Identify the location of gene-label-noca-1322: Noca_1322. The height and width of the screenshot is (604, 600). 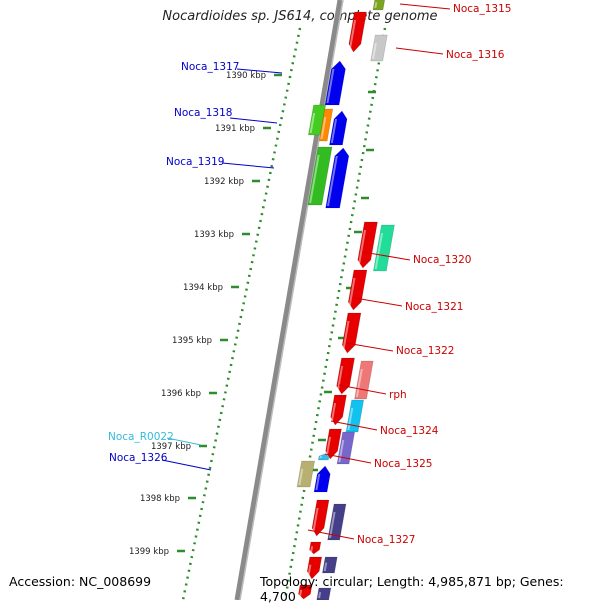
(425, 351).